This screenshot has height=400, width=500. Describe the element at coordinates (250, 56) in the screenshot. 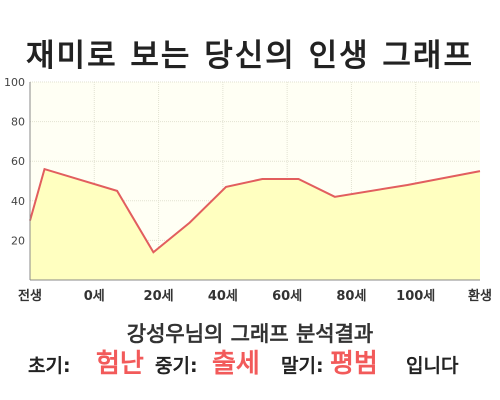

I see `chart-title: 재미로 보는 당신의 인생 그래프` at that location.